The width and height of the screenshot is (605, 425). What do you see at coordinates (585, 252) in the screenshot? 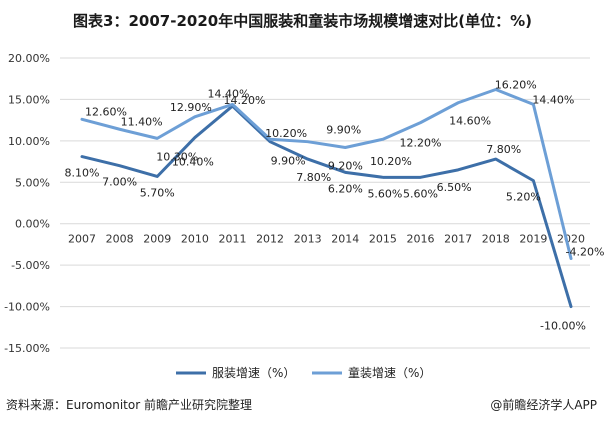
I see `data-label: -4.20%` at bounding box center [585, 252].